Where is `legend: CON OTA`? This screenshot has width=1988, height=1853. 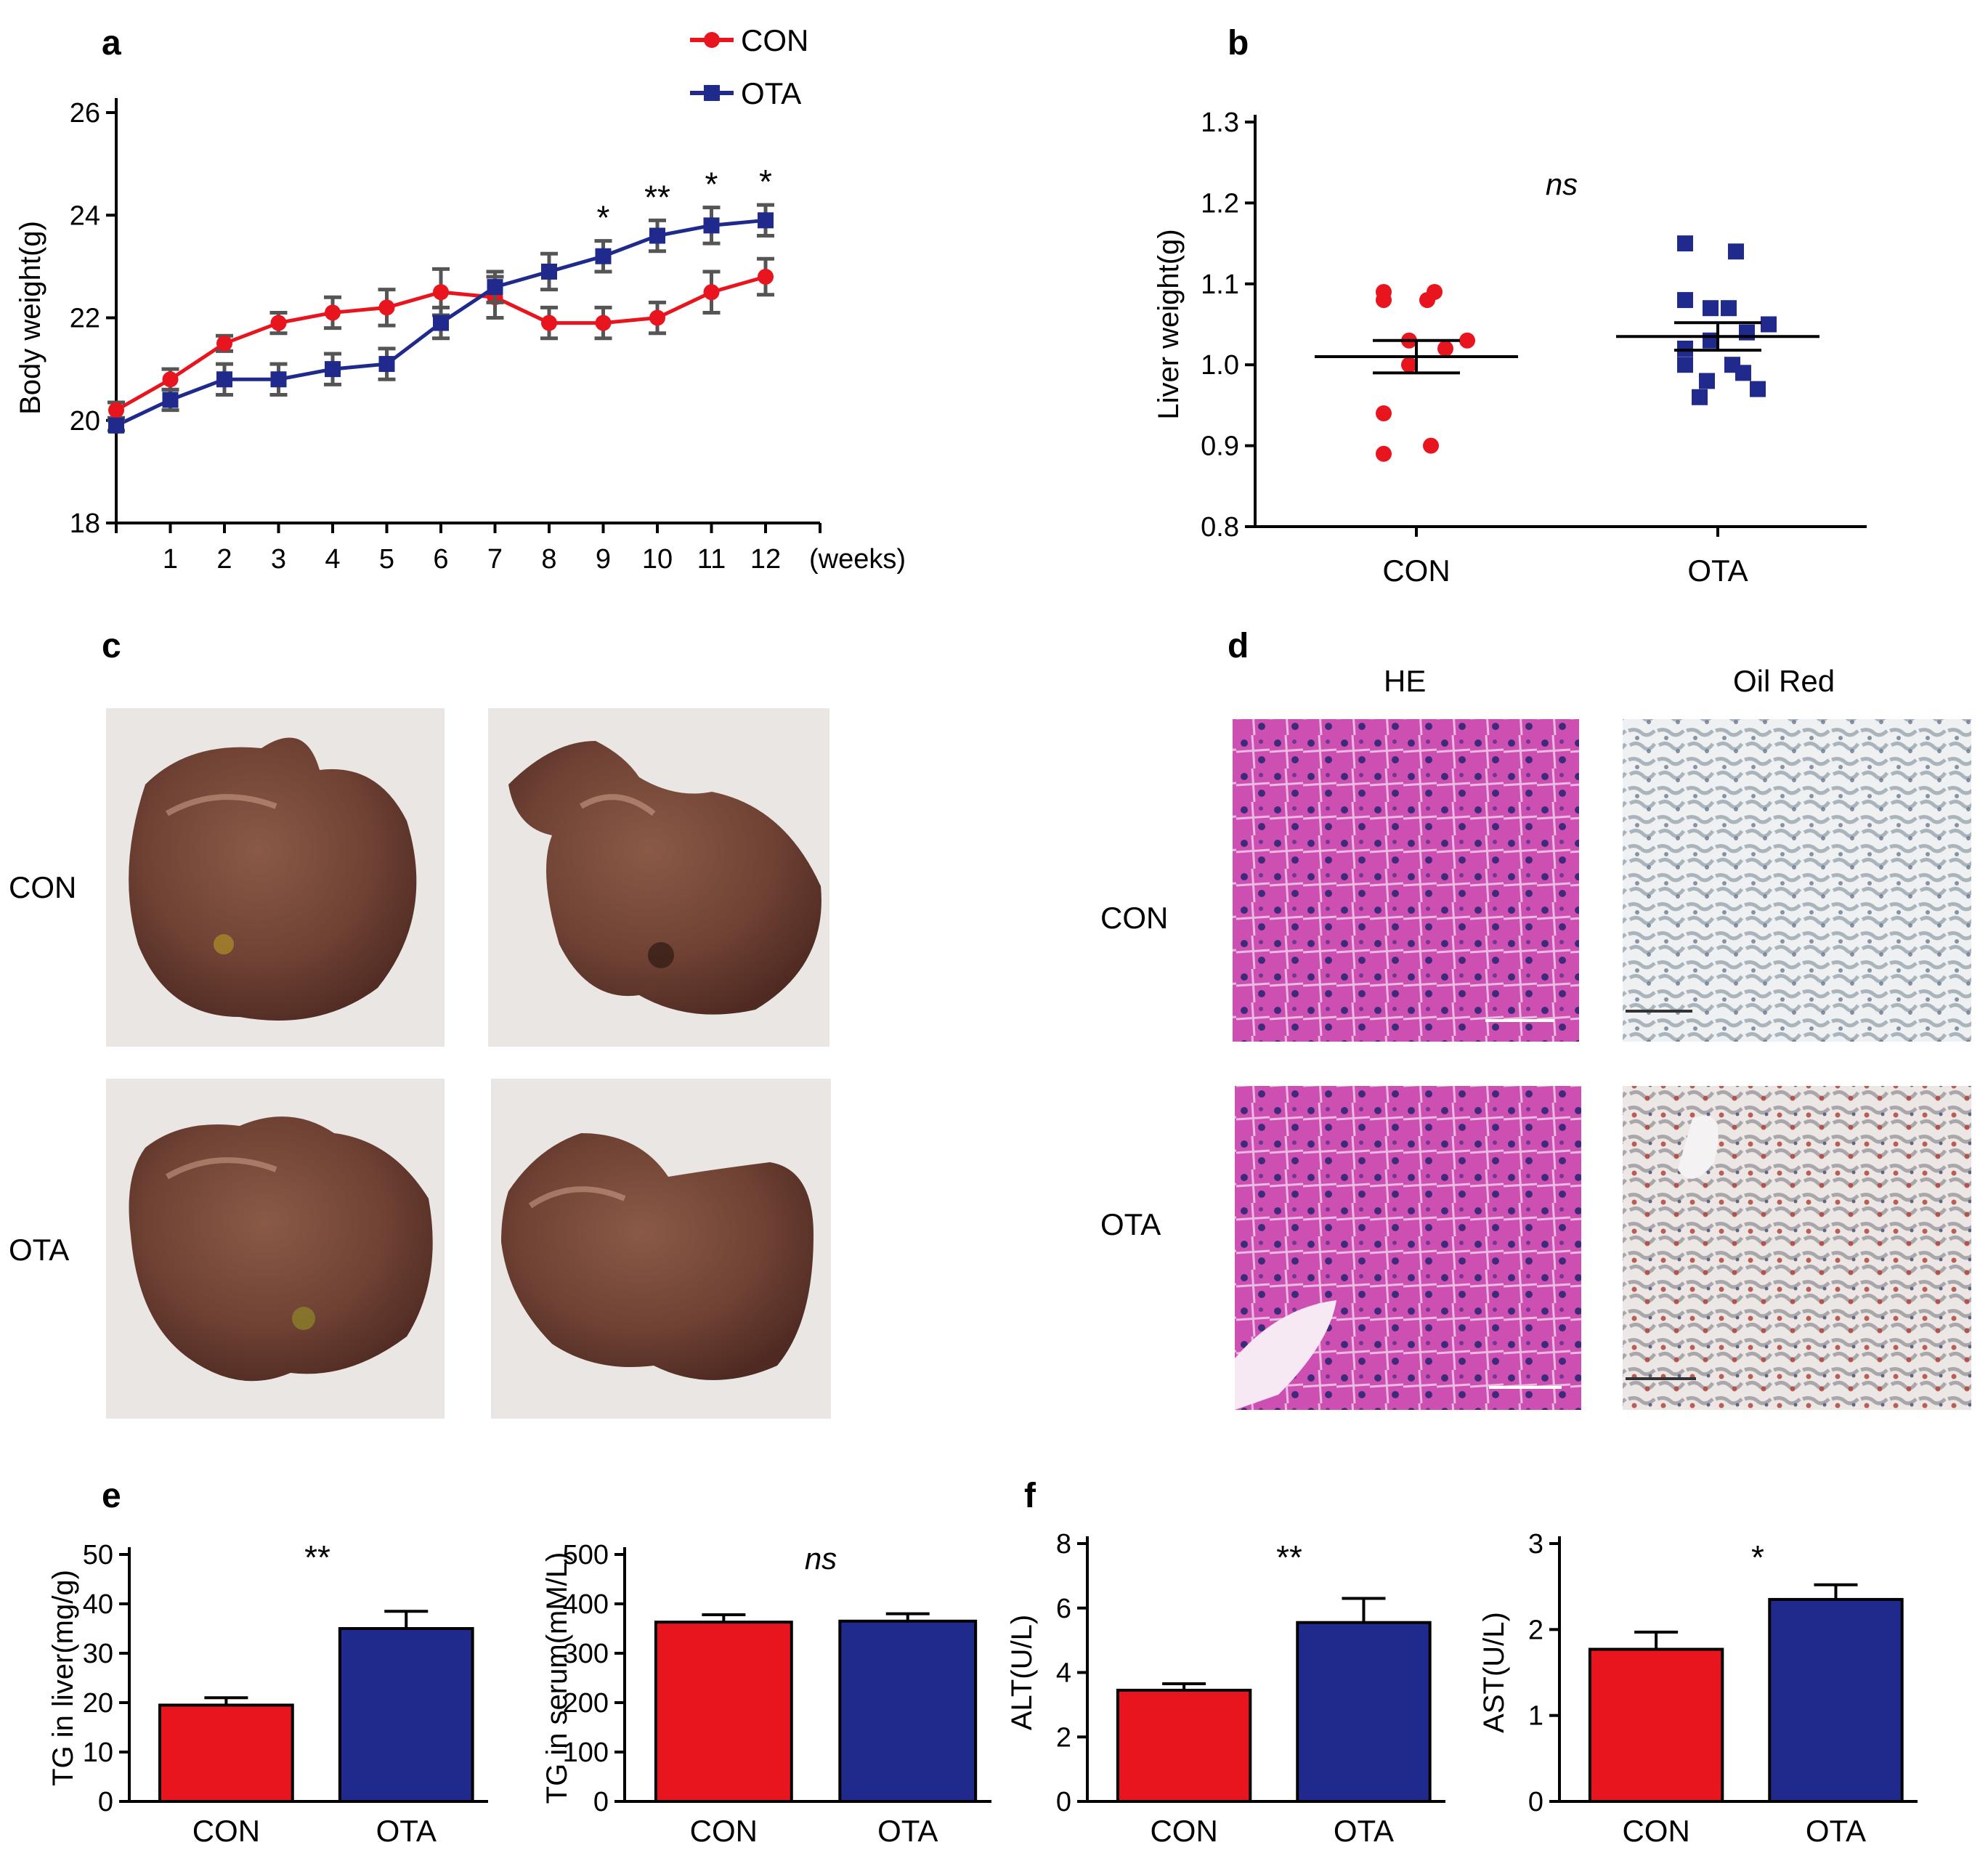 legend: CON OTA is located at coordinates (749, 66).